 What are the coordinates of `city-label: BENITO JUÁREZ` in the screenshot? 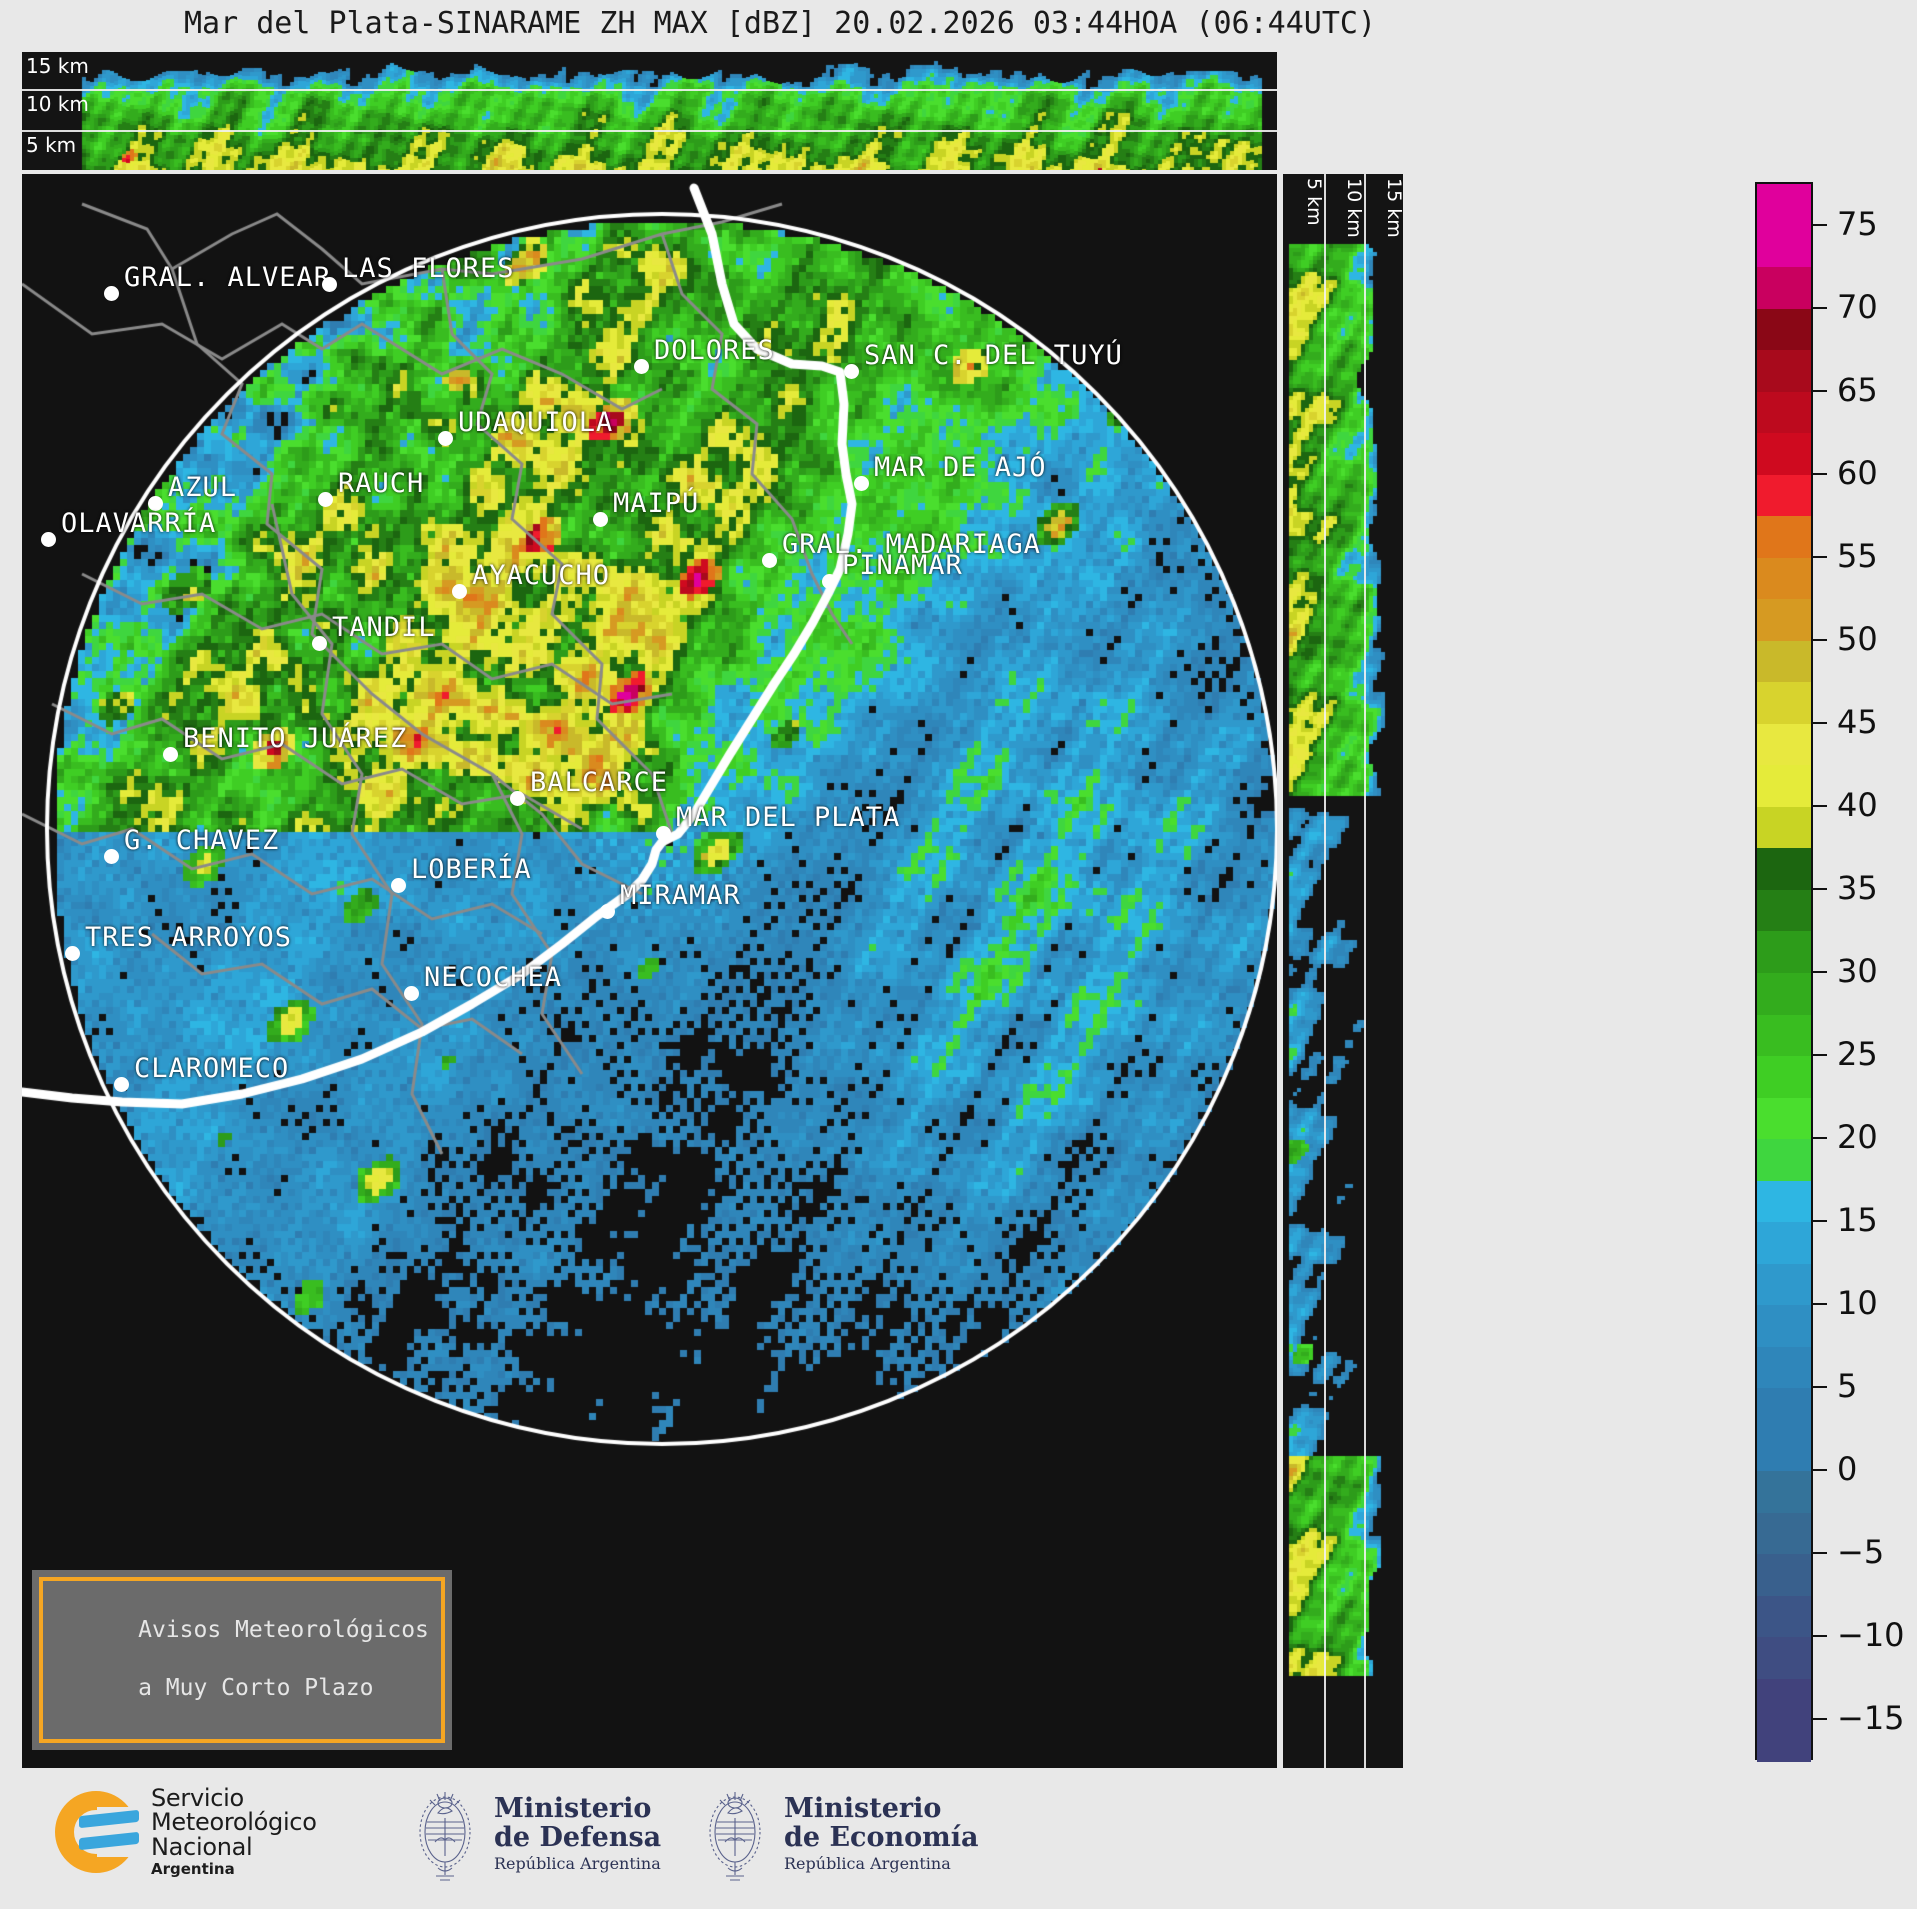 It's located at (295, 738).